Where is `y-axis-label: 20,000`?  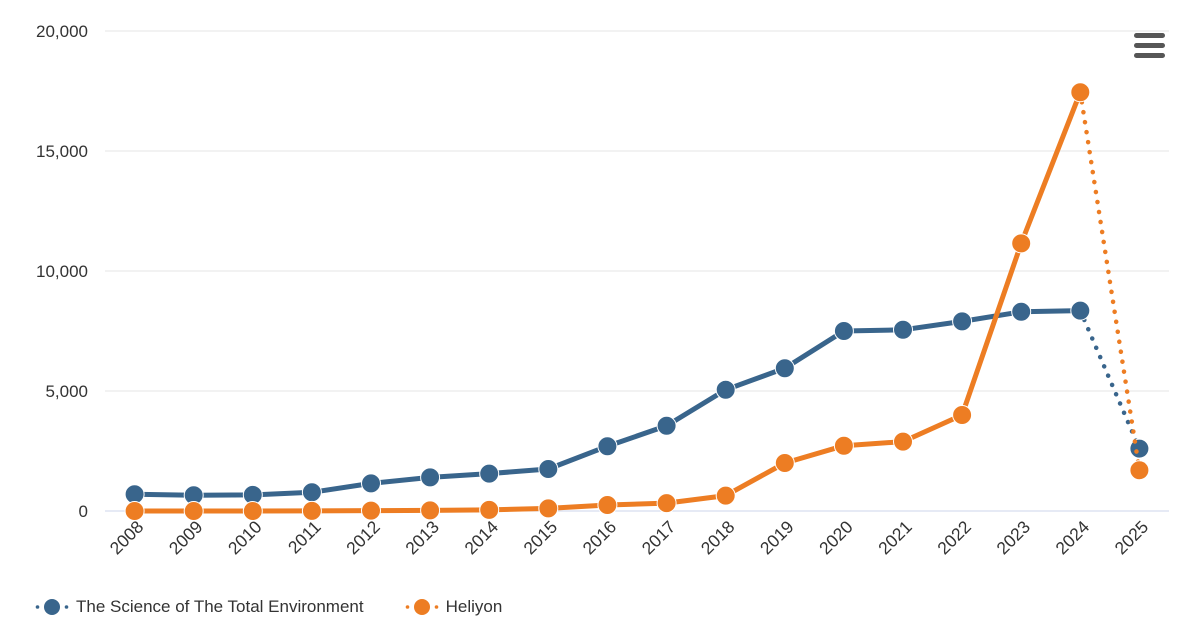 y-axis-label: 20,000 is located at coordinates (62, 31).